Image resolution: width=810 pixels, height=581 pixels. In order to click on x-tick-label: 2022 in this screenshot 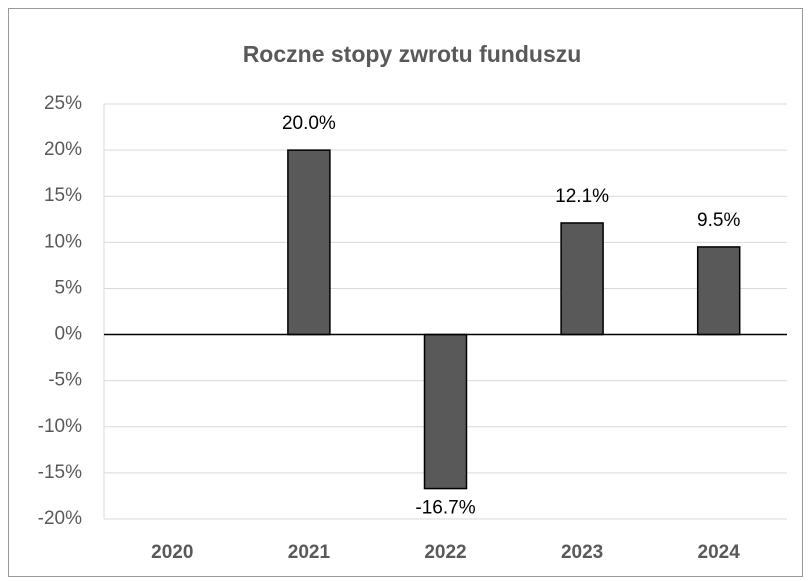, I will do `click(445, 552)`.